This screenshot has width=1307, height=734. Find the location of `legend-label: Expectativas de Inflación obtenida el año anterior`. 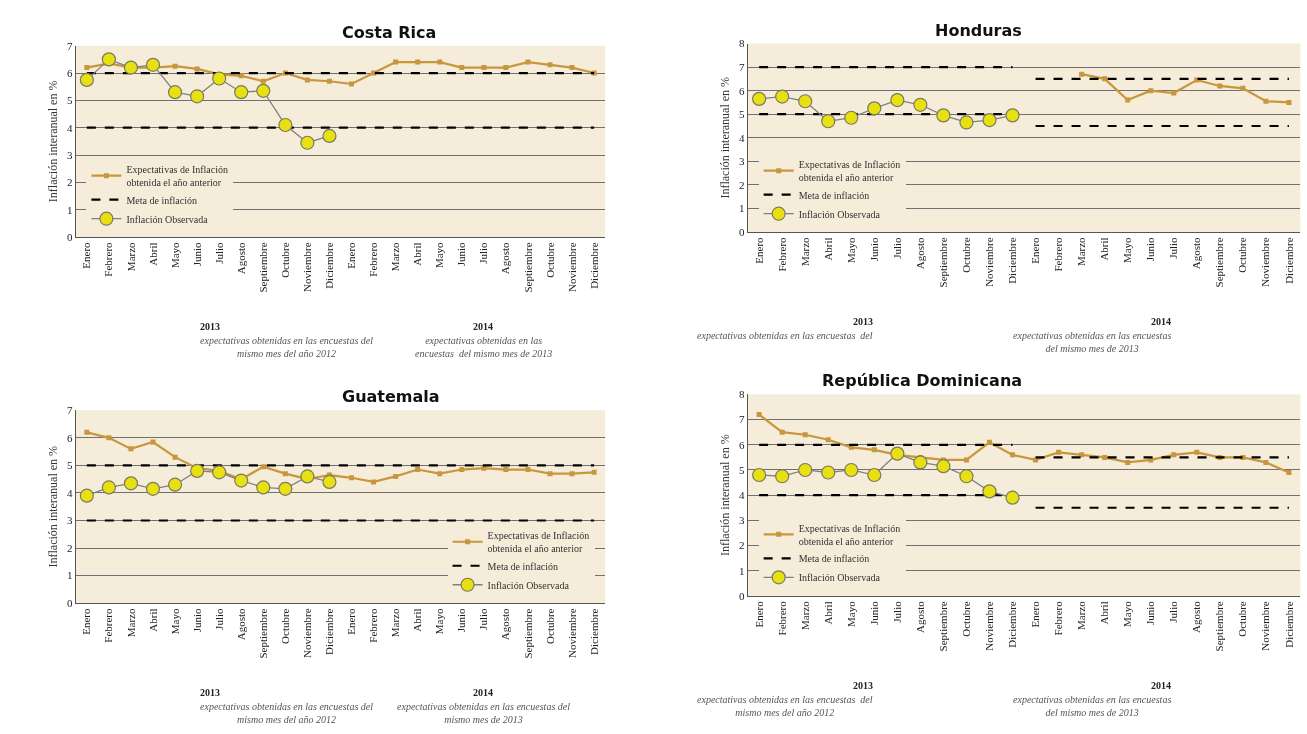

legend-label: Expectativas de Inflación obtenida el año anterior is located at coordinates (849, 171).